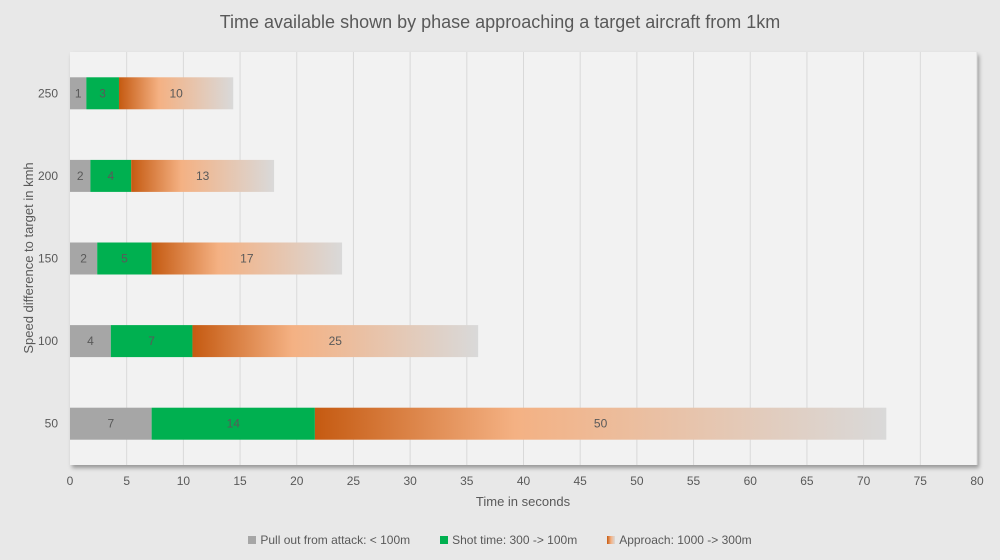 This screenshot has height=560, width=1000. I want to click on y-tick-label: 100, so click(48, 341).